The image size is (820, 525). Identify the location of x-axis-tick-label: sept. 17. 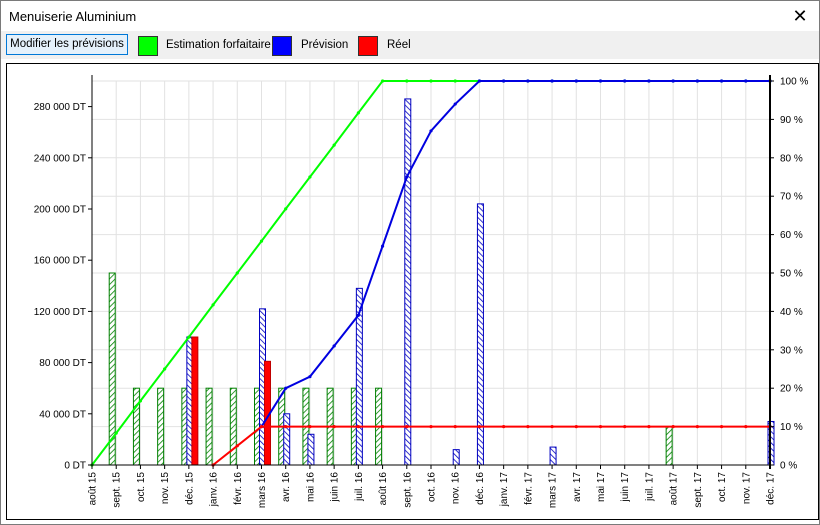
(698, 490).